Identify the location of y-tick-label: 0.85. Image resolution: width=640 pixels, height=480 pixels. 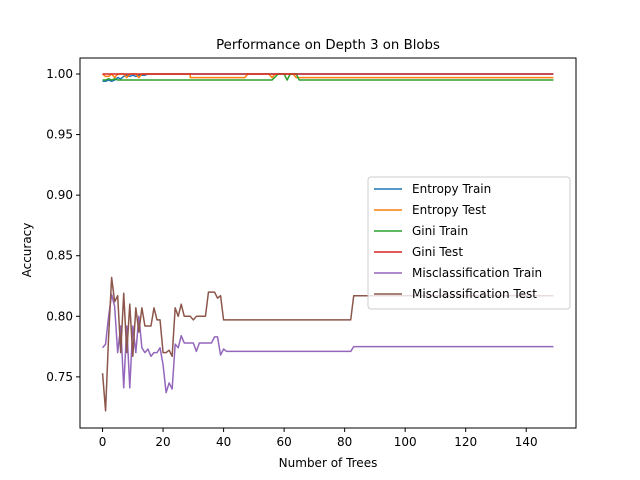
(59, 256).